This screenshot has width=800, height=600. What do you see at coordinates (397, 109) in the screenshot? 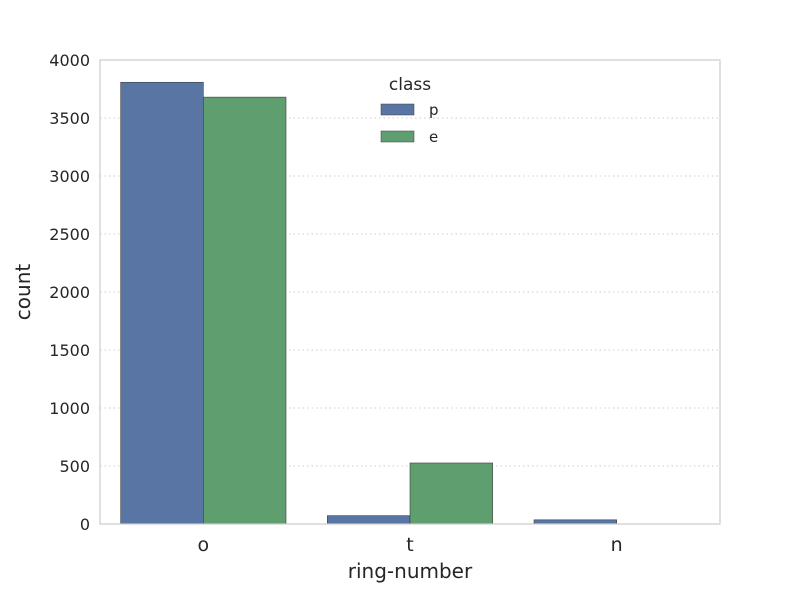
I see `legend-swatch-p` at bounding box center [397, 109].